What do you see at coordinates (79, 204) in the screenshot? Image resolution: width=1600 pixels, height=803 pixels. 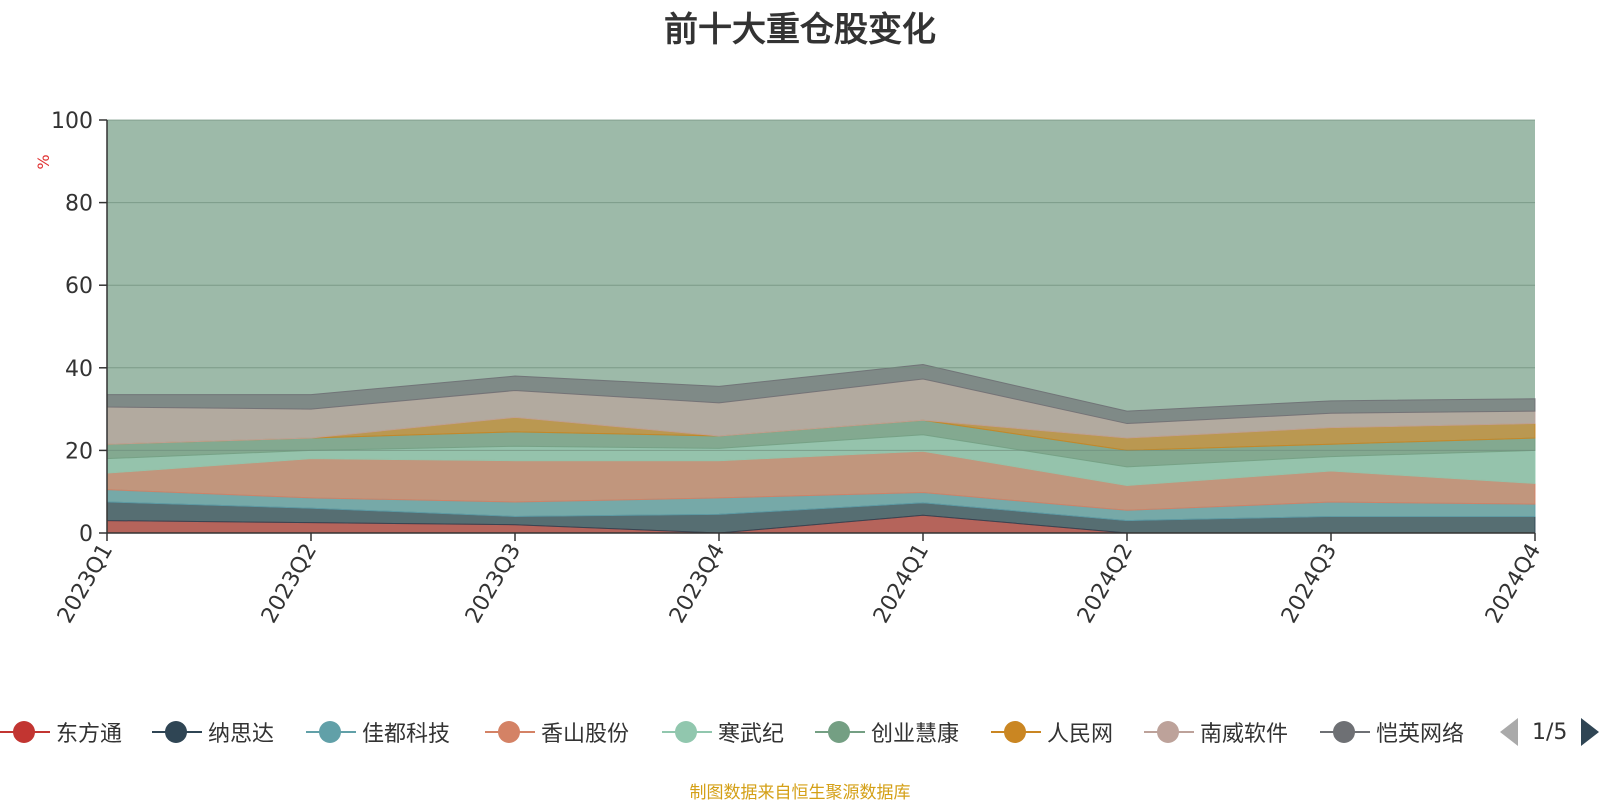 I see `y-tick-label-4: 80` at bounding box center [79, 204].